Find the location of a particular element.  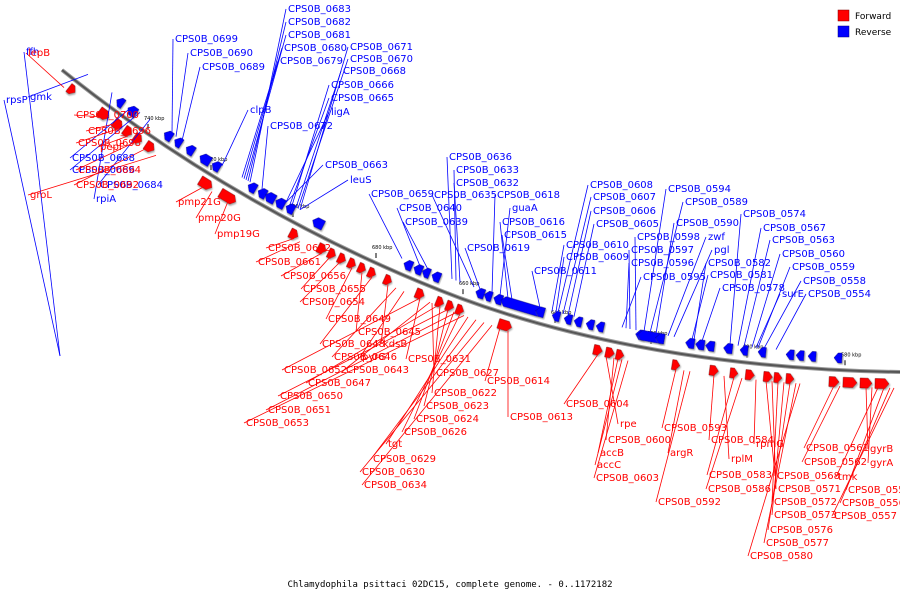

reverse-gene-label: CPS0B_0659 is located at coordinates (402, 194).